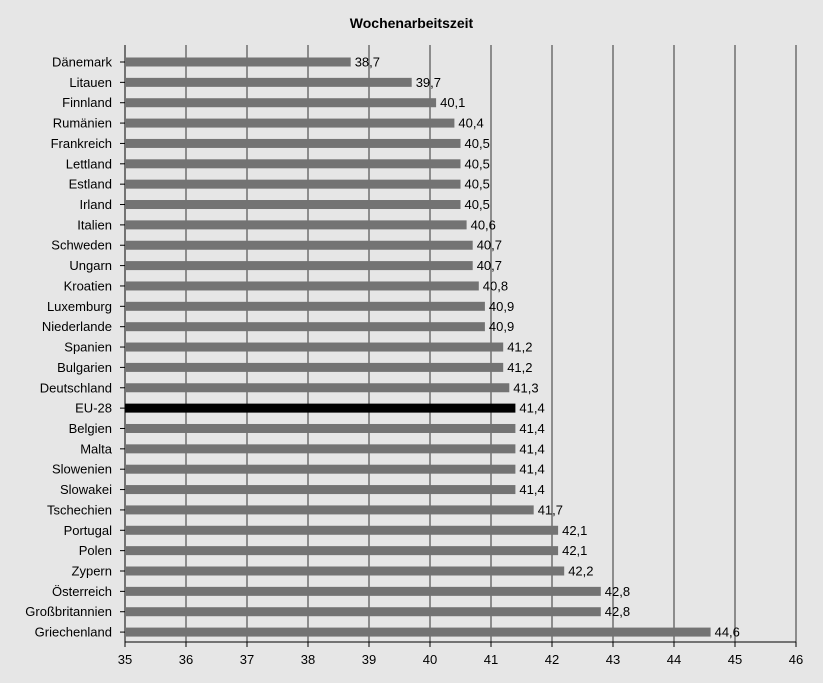 This screenshot has height=683, width=823. Describe the element at coordinates (470, 123) in the screenshot. I see `data-label: 40,4` at that location.